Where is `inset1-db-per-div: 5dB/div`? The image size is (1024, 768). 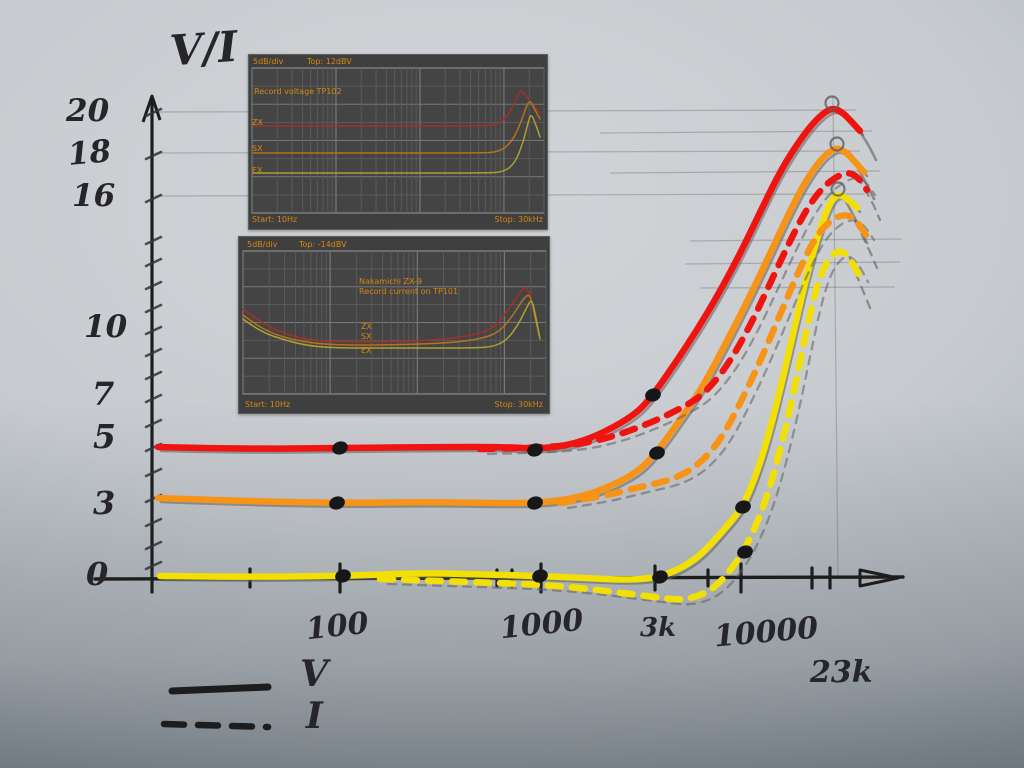 inset1-db-per-div: 5dB/div is located at coordinates (268, 61).